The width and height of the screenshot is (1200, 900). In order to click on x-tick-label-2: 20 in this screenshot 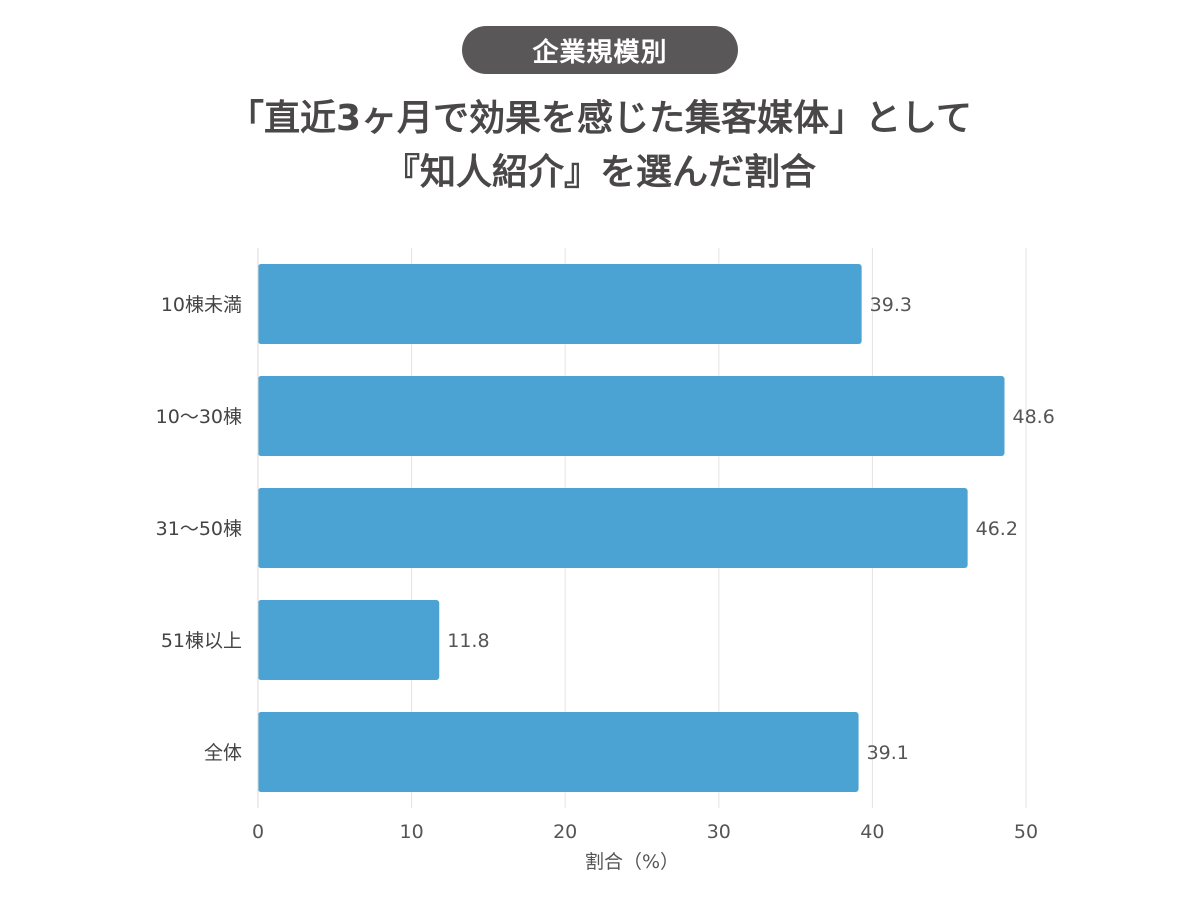, I will do `click(565, 832)`.